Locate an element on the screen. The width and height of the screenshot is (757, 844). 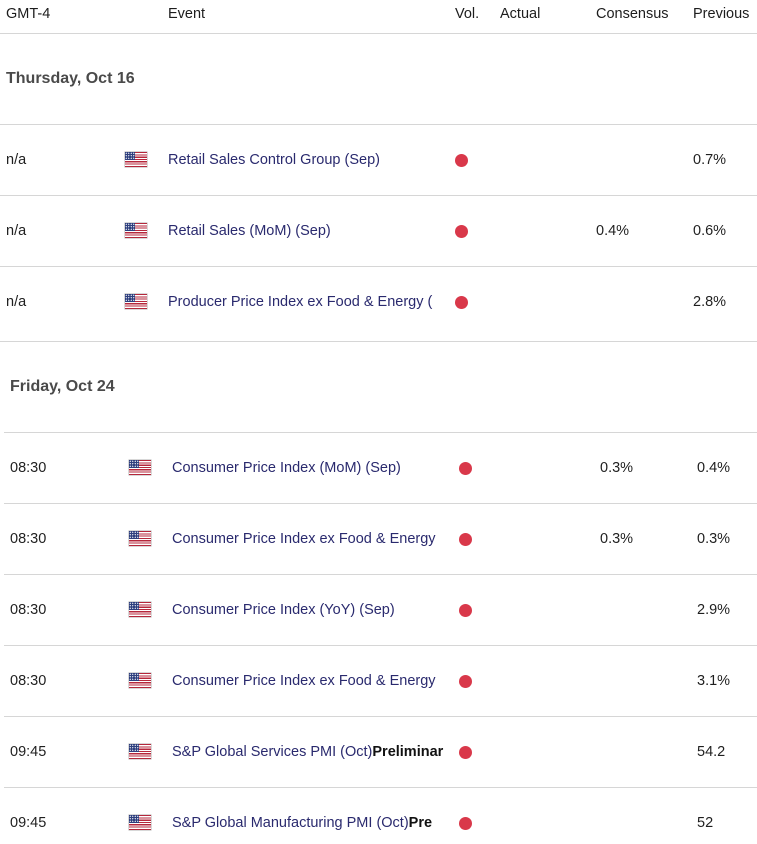
event-name: Retail Sales (MoM) (Sep) is located at coordinates (249, 231).